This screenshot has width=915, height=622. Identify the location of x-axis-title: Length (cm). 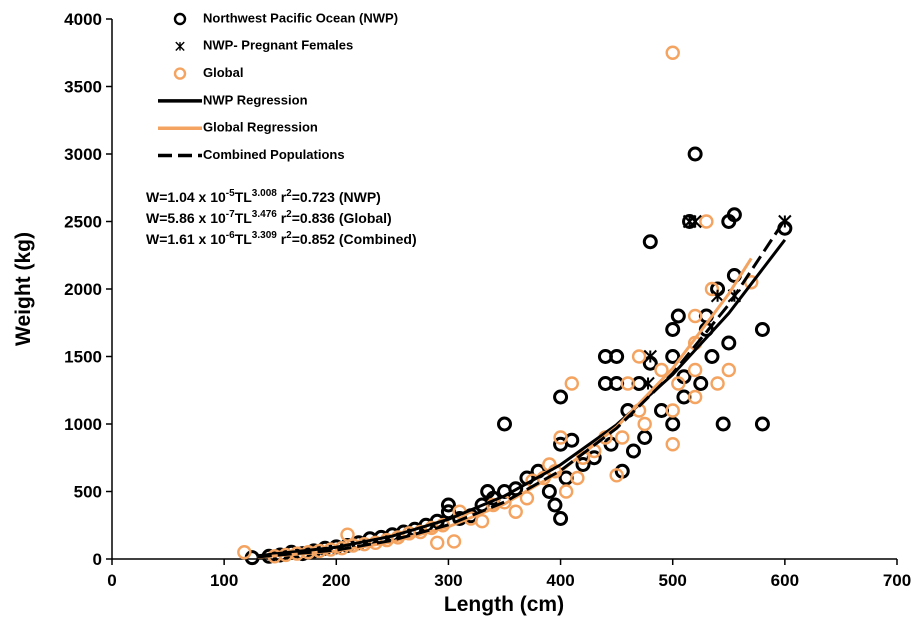
(504, 604).